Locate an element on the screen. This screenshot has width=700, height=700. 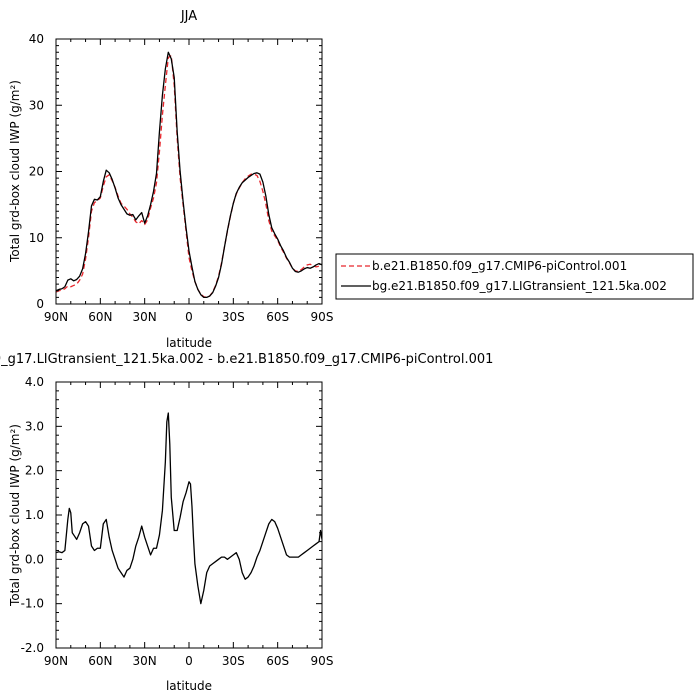
y-tick-label: 10 is located at coordinates (36, 238).